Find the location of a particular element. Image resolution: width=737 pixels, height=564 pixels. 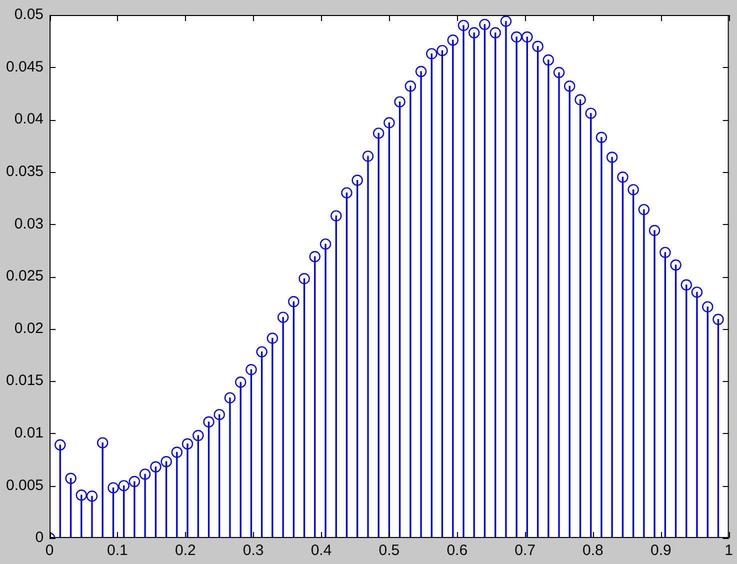

y-tick-label: 0.005 is located at coordinates (25, 485).